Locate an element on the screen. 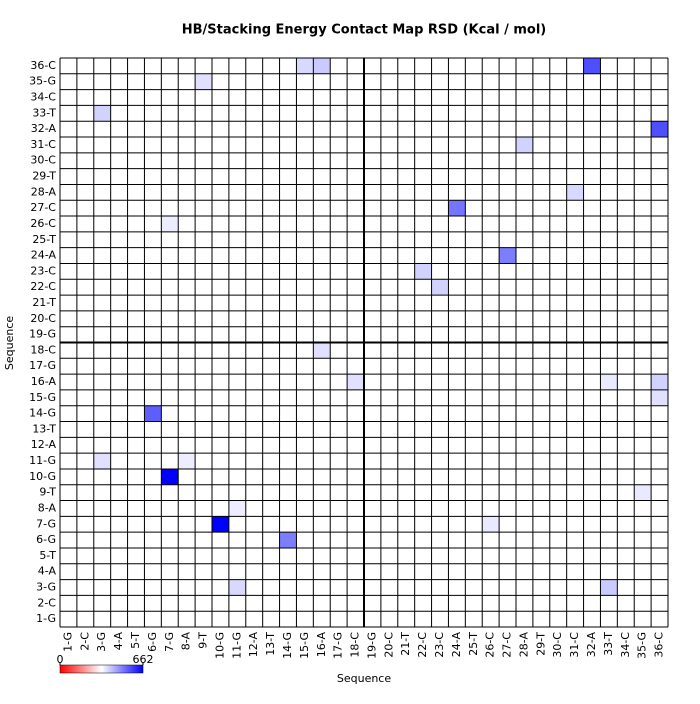 The height and width of the screenshot is (704, 700). x-tick-label: 1-G is located at coordinates (67, 642).